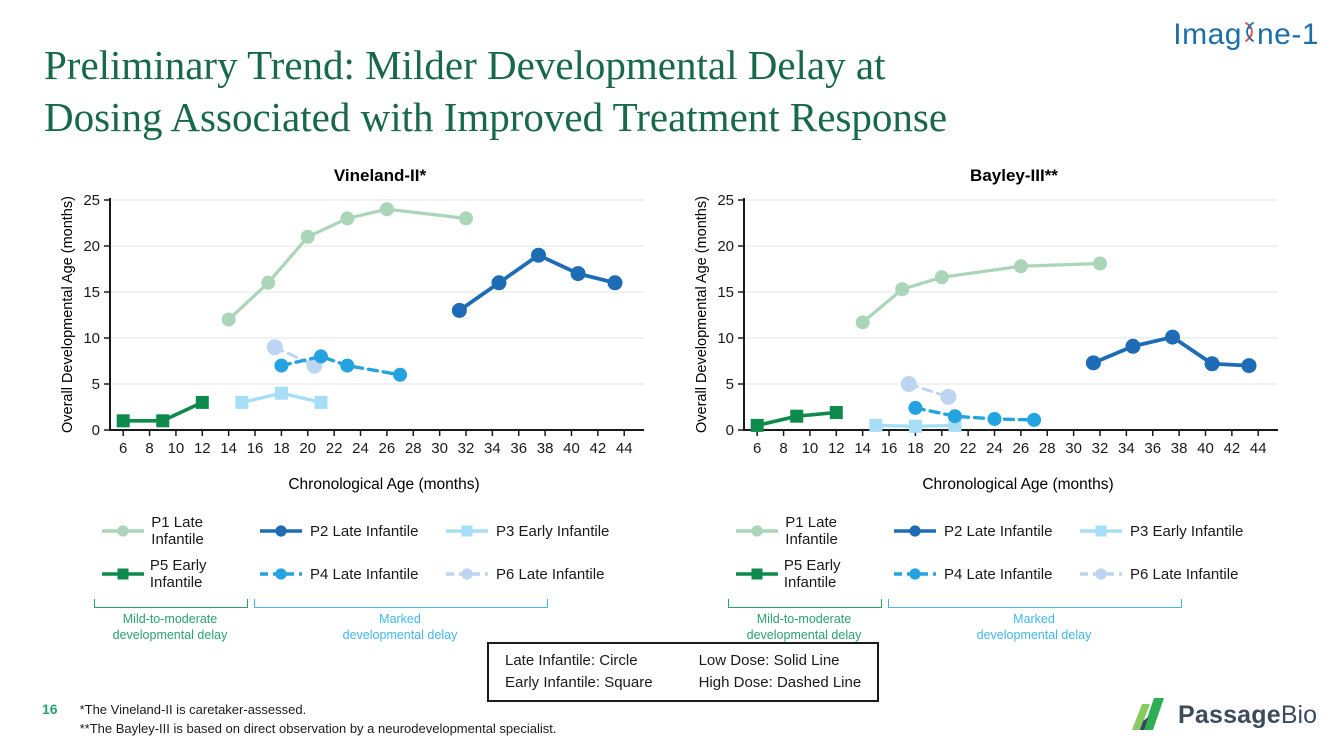 The image size is (1333, 749). Describe the element at coordinates (193, 709) in the screenshot. I see `footnote-vineland: *The Vineland-II is caretaker-assessed.` at that location.